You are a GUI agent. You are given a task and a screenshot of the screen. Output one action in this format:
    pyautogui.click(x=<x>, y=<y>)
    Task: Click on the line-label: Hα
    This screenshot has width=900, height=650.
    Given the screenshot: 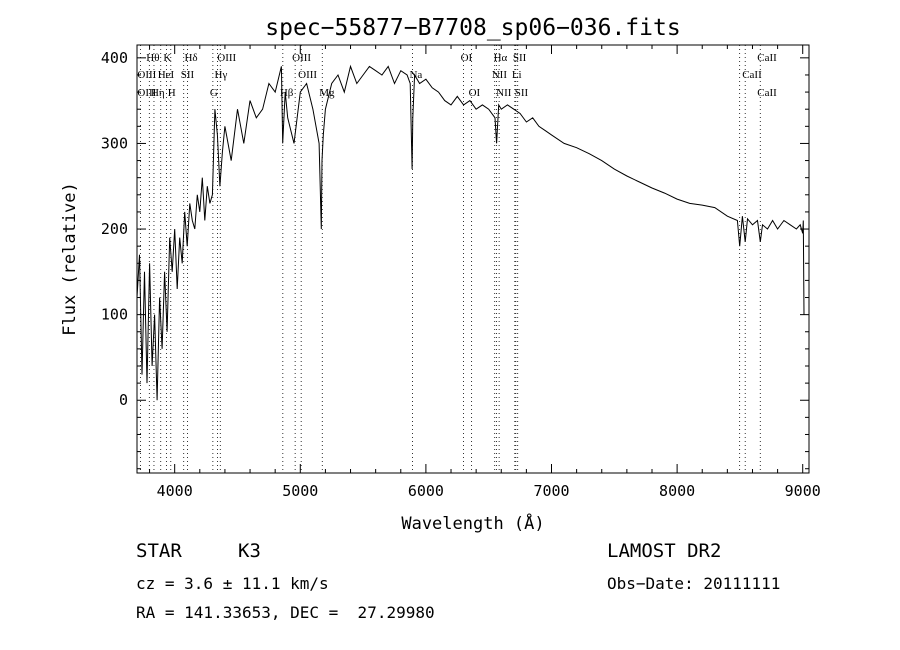 What is the action you would take?
    pyautogui.click(x=501, y=58)
    